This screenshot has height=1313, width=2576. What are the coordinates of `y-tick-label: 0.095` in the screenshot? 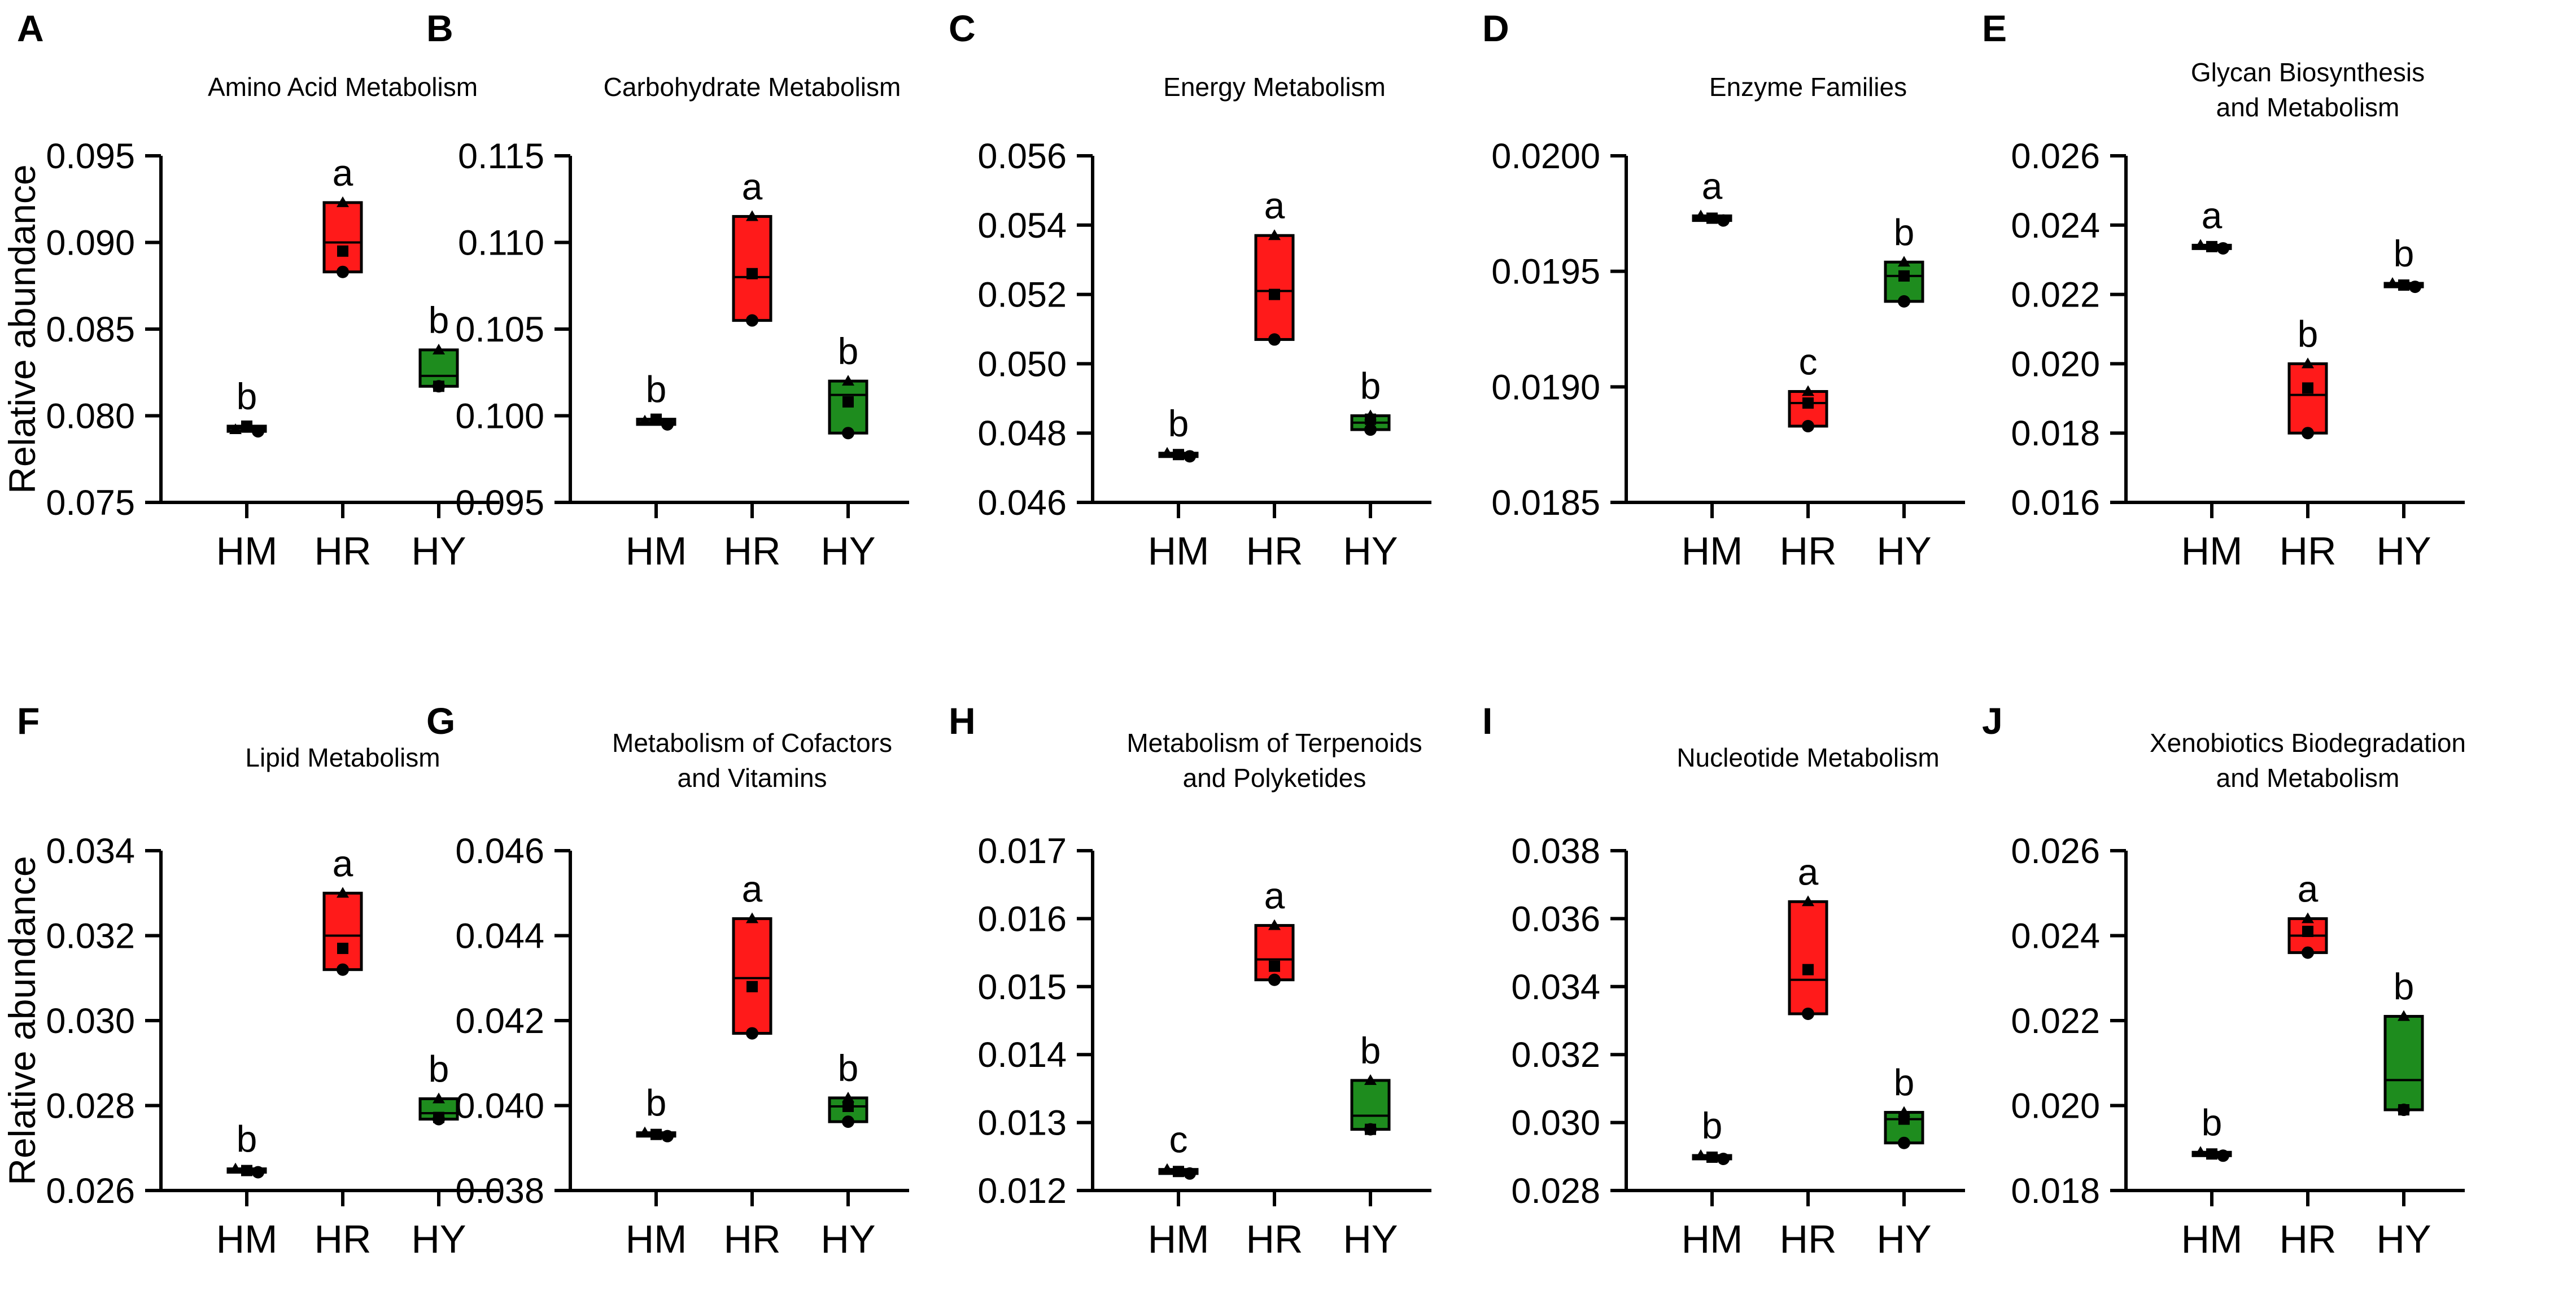 It's located at (91, 156).